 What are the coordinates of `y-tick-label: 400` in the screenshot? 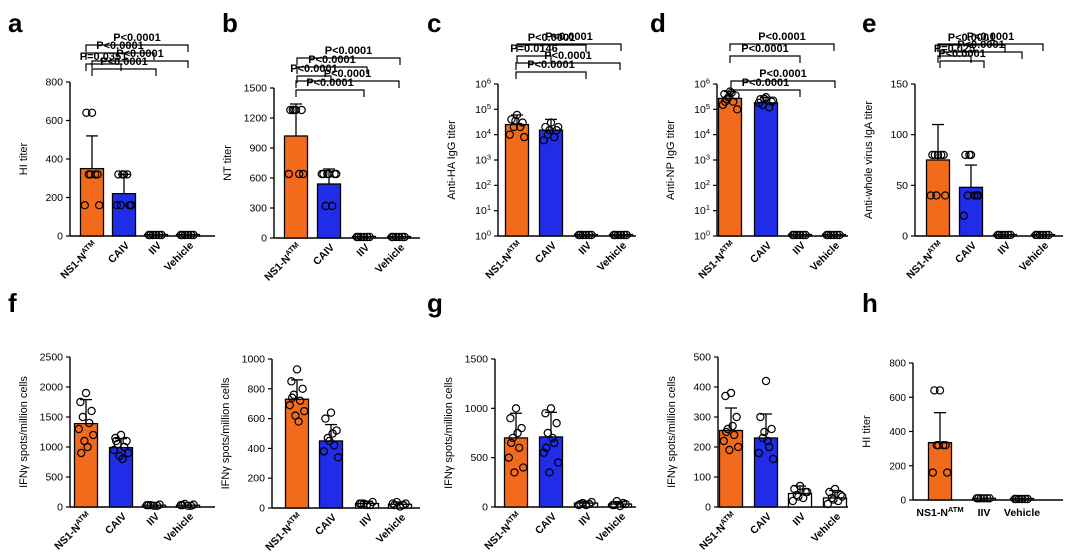 It's located at (702, 388).